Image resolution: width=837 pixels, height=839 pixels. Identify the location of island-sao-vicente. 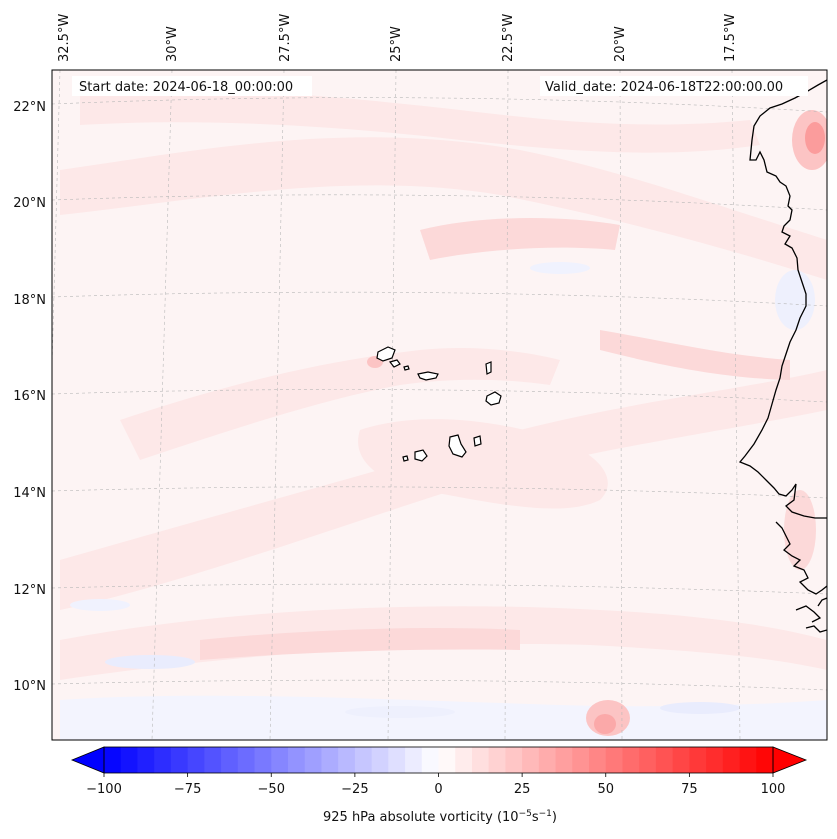
(394, 363).